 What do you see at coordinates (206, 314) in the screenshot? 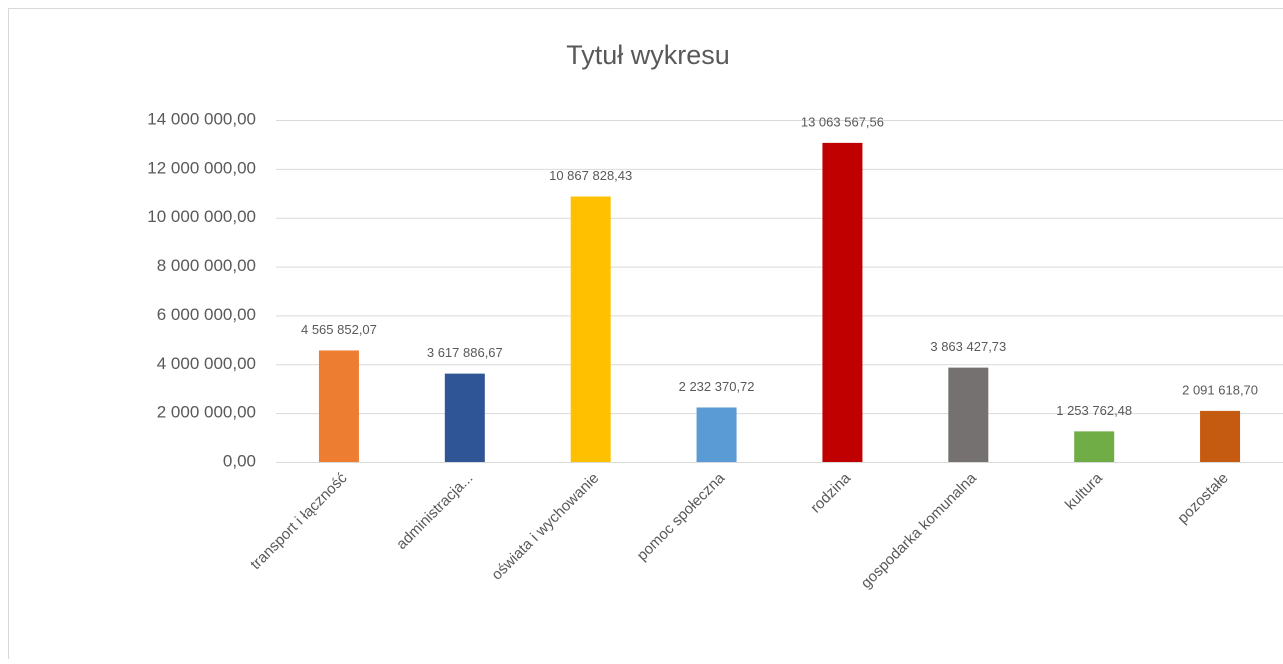
I see `y-tick-label: 6 000 000,00` at bounding box center [206, 314].